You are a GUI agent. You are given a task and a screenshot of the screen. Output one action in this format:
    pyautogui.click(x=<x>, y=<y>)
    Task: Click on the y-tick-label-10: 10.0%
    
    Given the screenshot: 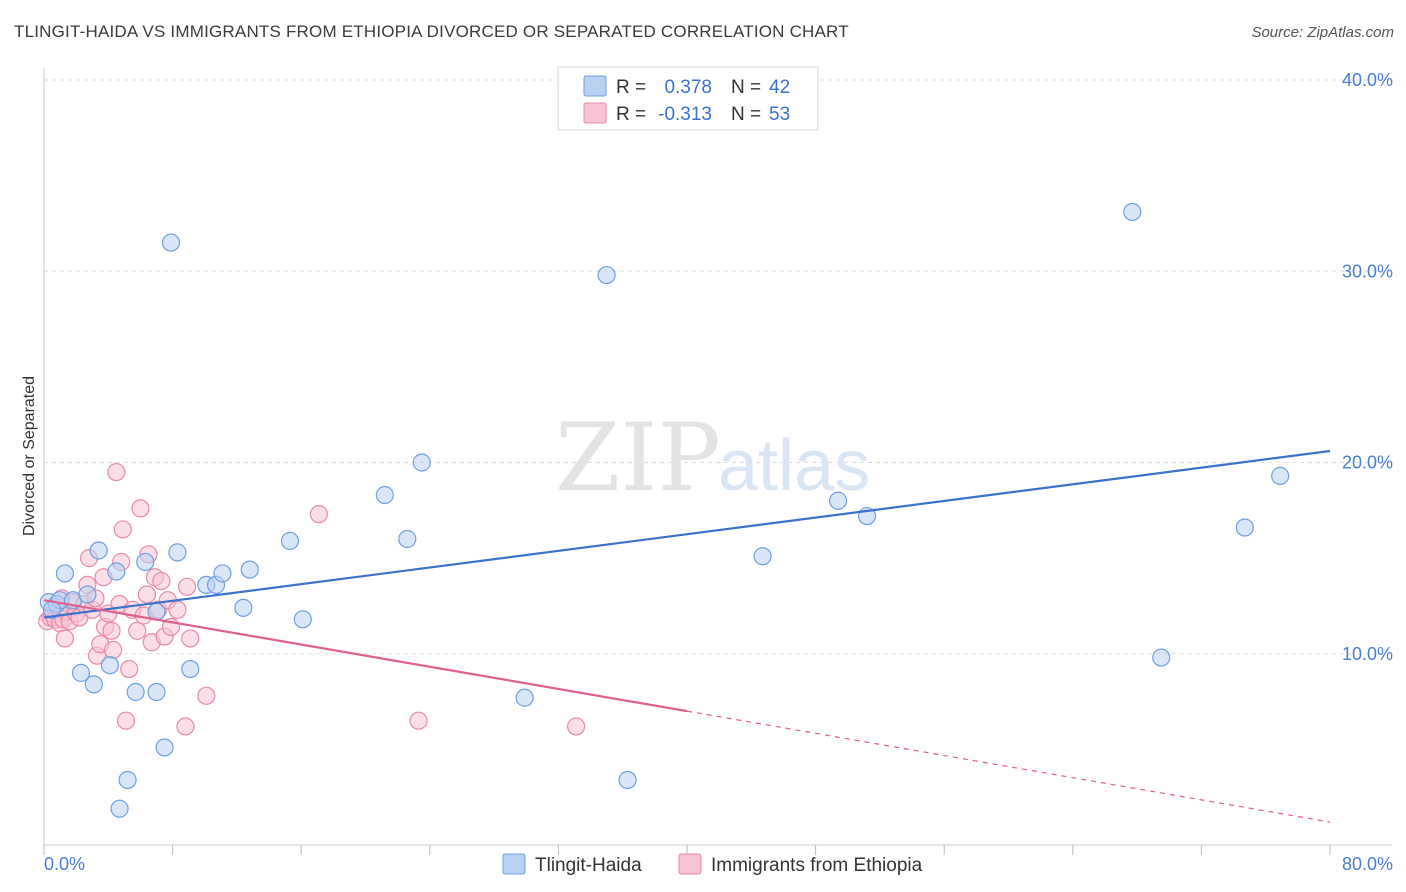 What is the action you would take?
    pyautogui.click(x=1367, y=654)
    